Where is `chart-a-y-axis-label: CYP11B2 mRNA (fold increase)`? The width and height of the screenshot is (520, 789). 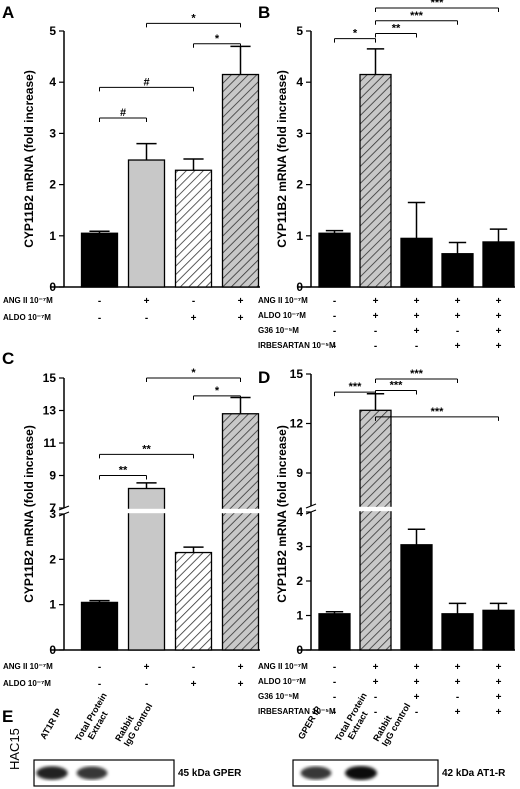
chart-a-y-axis-label: CYP11B2 mRNA (fold increase) is located at coordinates (29, 159).